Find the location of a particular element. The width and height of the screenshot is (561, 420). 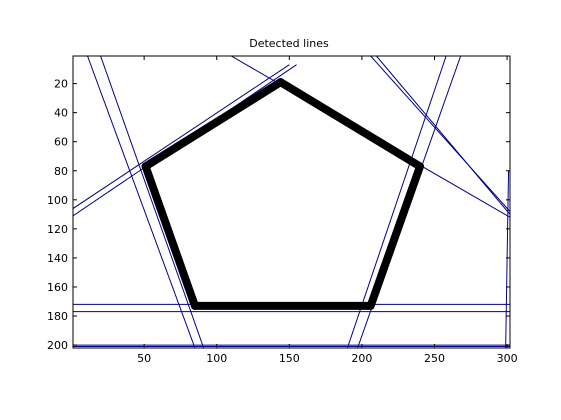

x-tick-label-200: 200 is located at coordinates (361, 358).